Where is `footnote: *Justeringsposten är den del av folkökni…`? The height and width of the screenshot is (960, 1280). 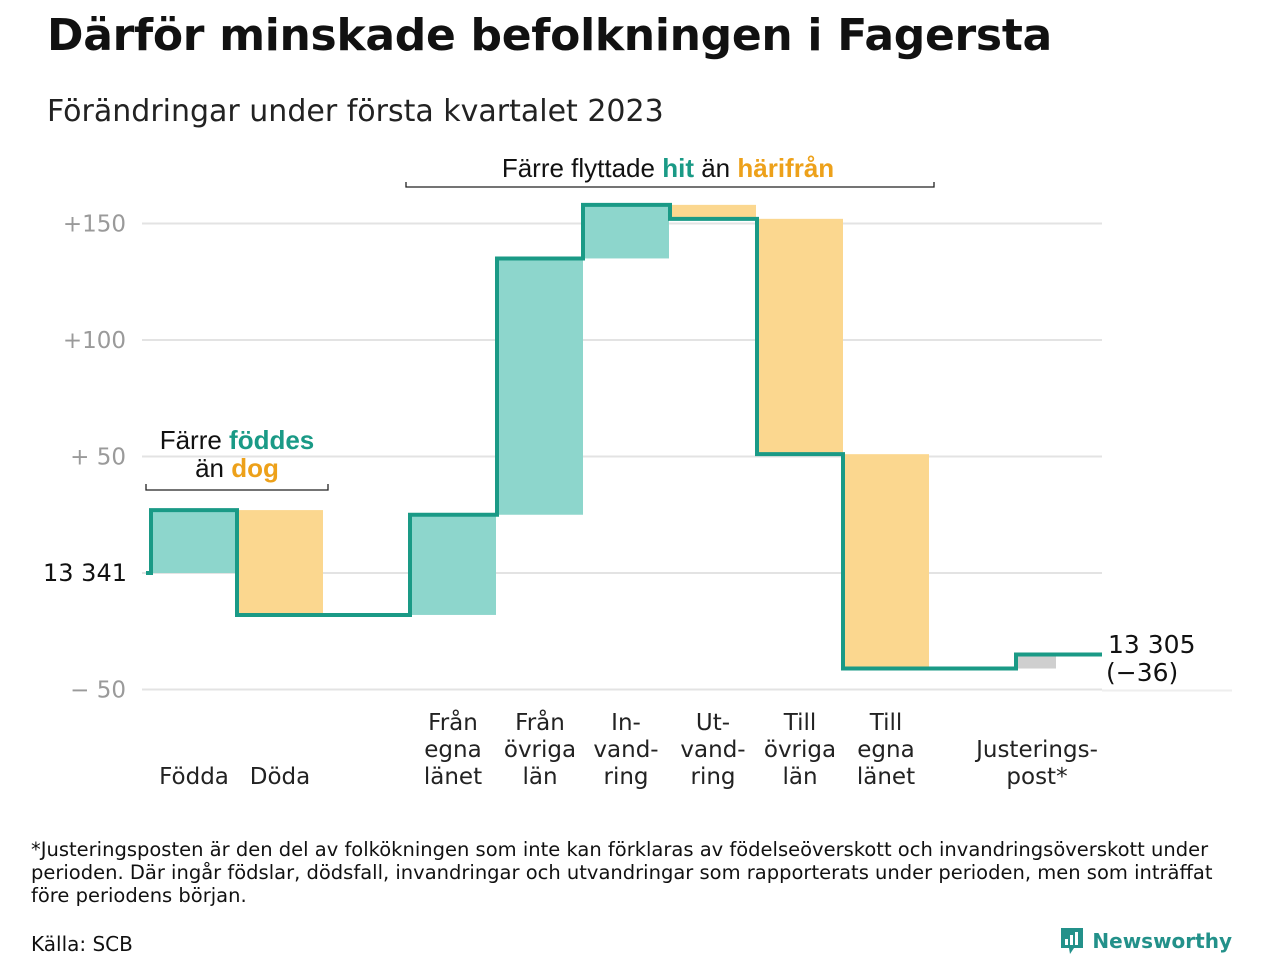
footnote: *Justeringsposten är den del av folkökni… is located at coordinates (622, 872).